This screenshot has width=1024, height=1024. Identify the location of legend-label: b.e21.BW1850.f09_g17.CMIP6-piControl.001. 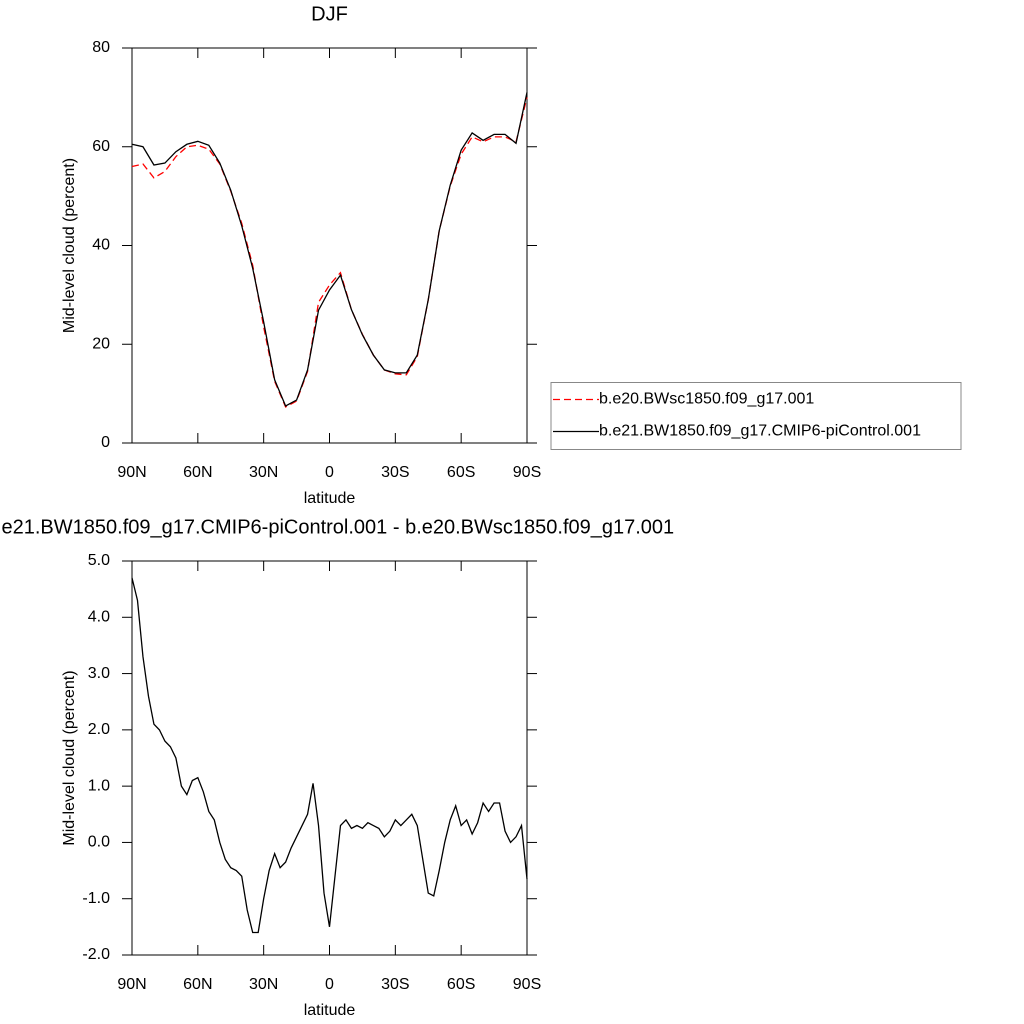
(760, 431).